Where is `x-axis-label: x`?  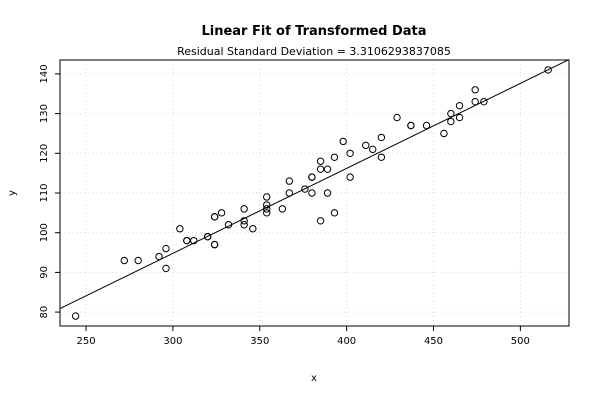 x-axis-label: x is located at coordinates (314, 378).